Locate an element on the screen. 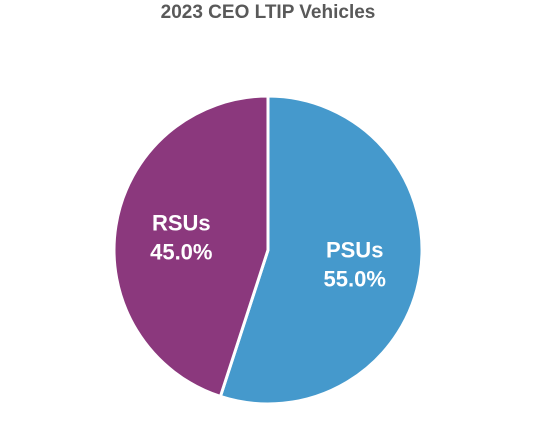  slice-value-rsus: 45.0% is located at coordinates (181, 251).